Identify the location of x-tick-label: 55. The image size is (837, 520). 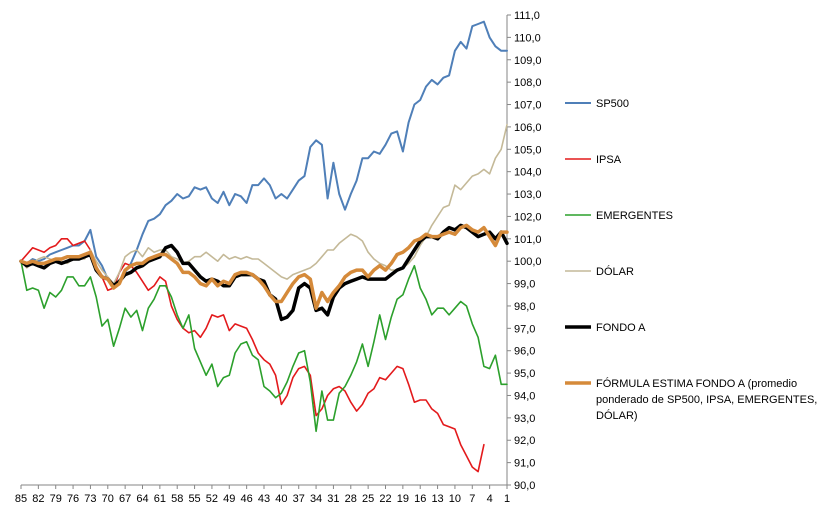
(194, 499).